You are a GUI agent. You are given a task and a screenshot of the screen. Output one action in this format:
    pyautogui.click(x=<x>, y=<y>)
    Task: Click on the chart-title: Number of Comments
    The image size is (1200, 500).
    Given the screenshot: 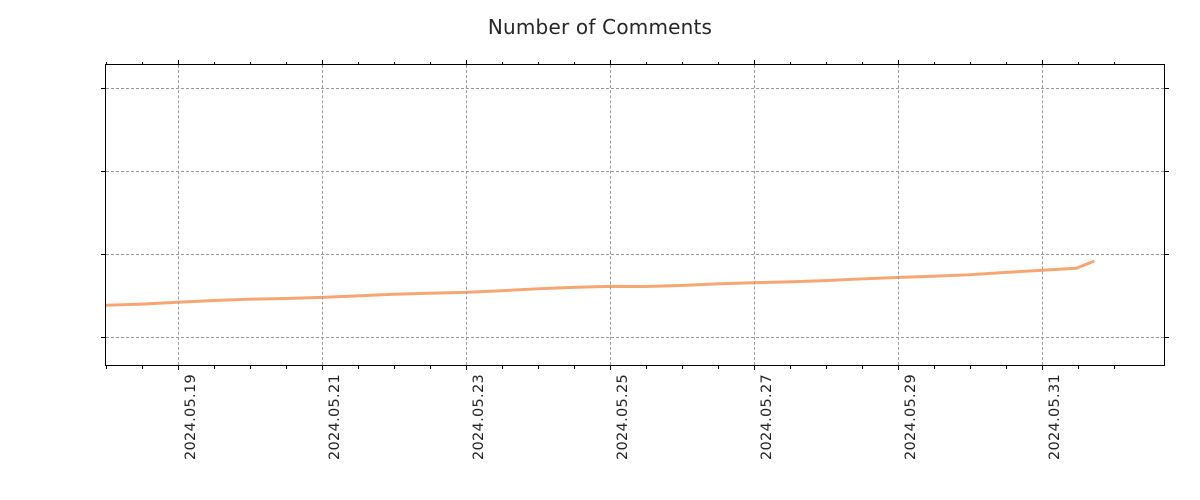 What is the action you would take?
    pyautogui.click(x=600, y=27)
    